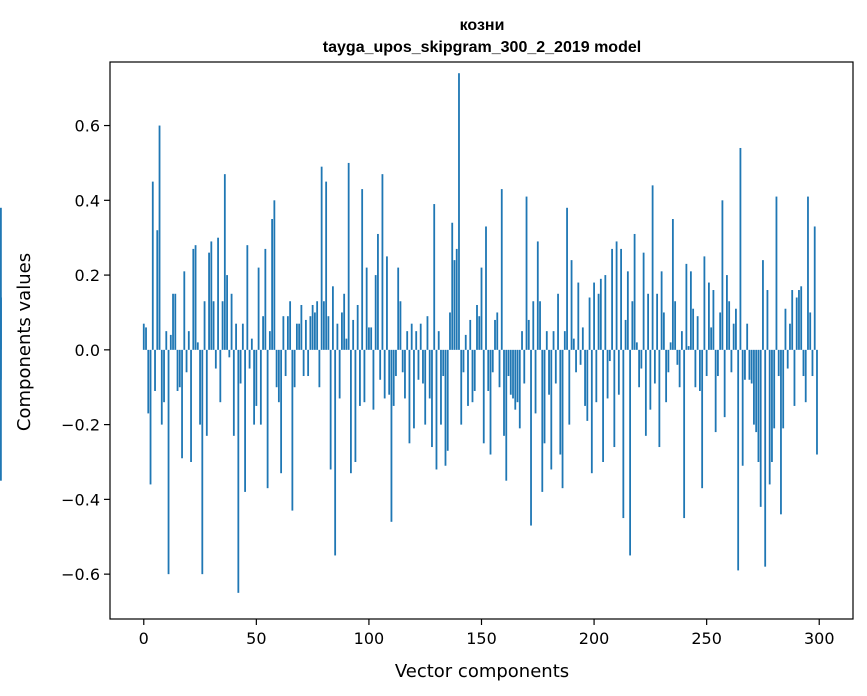  I want to click on y-axis-ticks: −0.6 −0.4 −0.2 0.0 0.2 0.4 0.6, so click(85, 350).